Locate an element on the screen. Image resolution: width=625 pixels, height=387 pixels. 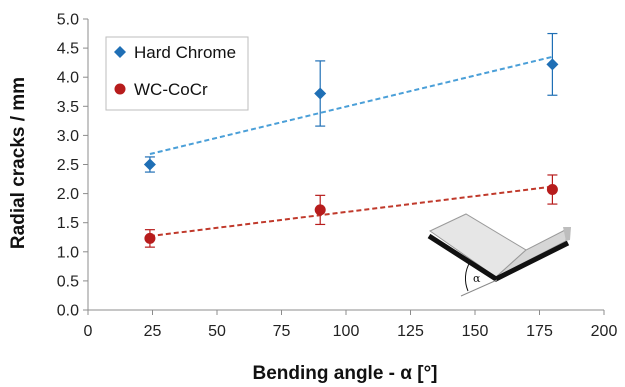
alpha-label: α is located at coordinates (477, 278).